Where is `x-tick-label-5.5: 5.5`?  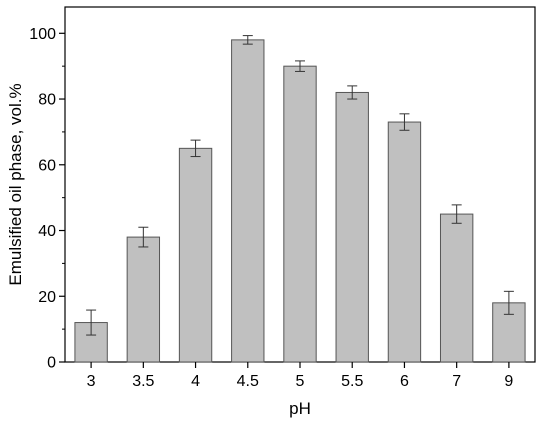 x-tick-label-5.5: 5.5 is located at coordinates (352, 381).